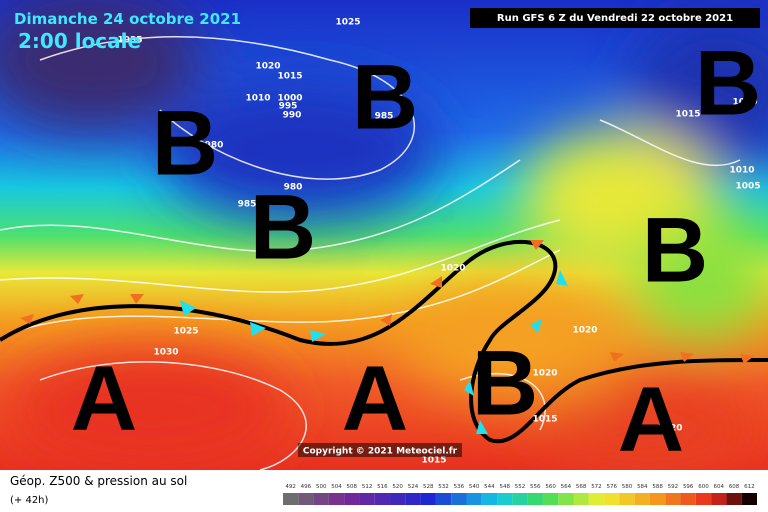 Image resolution: width=768 pixels, height=512 pixels. I want to click on scale-label: 568, so click(581, 487).